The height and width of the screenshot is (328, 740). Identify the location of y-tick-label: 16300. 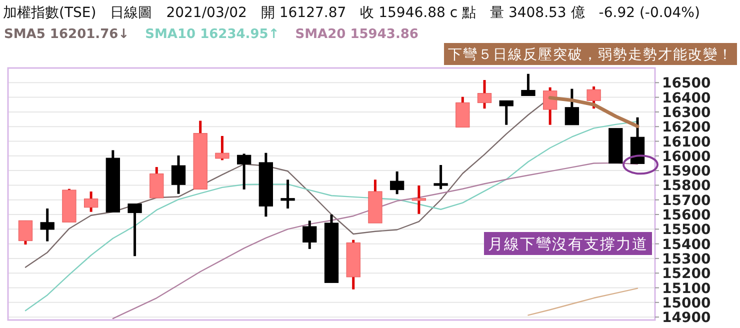
(686, 112).